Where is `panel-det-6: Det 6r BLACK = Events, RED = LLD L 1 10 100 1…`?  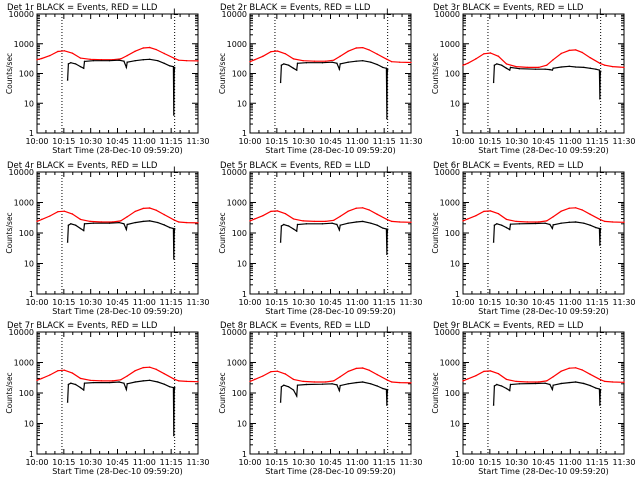
panel-det-6: Det 6r BLACK = Events, RED = LLD L 1 10 100 1… is located at coordinates (533, 238).